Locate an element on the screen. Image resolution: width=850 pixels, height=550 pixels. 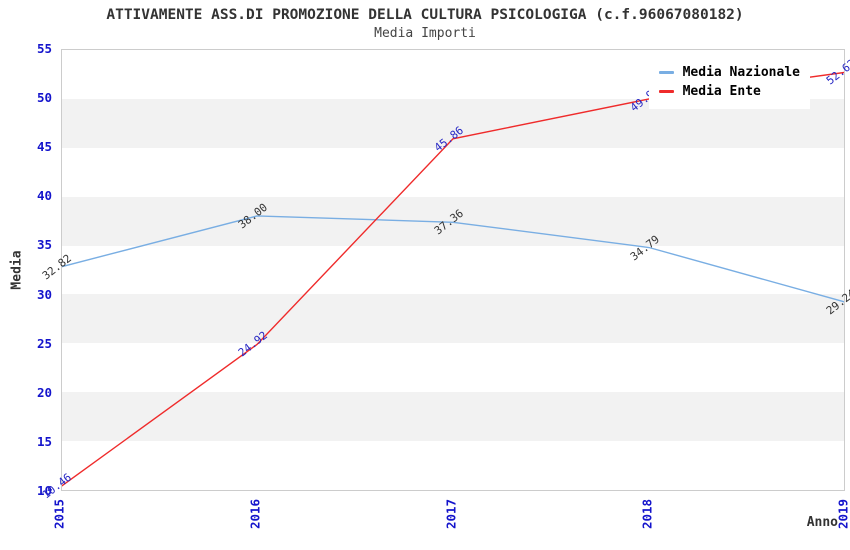
chart-subtitle: Media Importi is located at coordinates (425, 33).